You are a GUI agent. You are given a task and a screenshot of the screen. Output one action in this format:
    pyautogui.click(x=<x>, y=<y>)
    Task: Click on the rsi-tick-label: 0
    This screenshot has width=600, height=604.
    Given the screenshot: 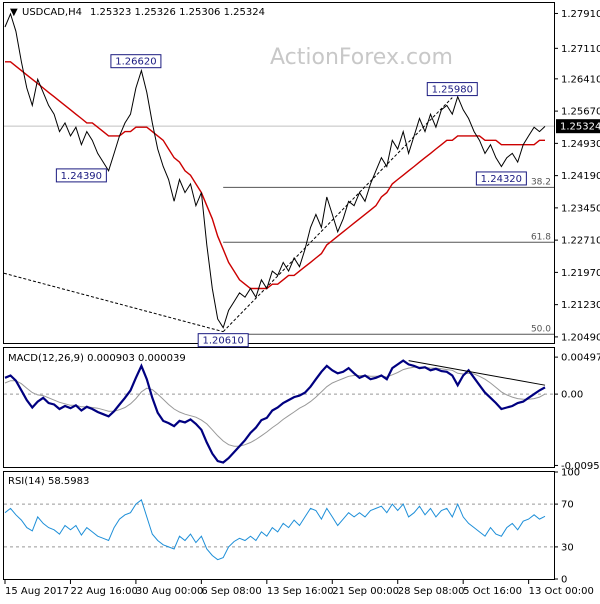 What is the action you would take?
    pyautogui.click(x=564, y=580)
    